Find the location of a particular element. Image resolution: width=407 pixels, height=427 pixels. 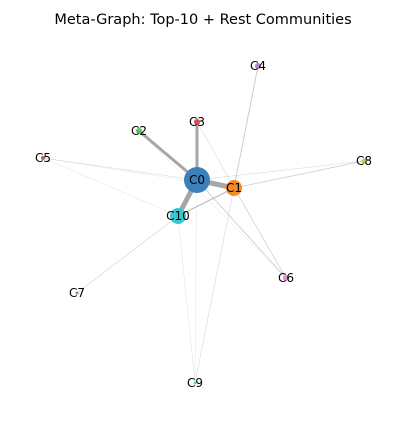

node-c6 is located at coordinates (286, 278).